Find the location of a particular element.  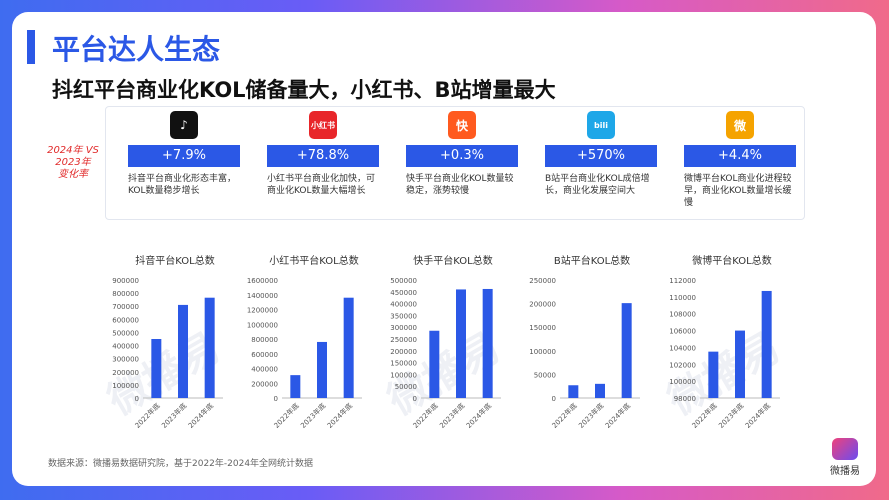

chart-title: 快手平台KOL总数 is located at coordinates (452, 260).